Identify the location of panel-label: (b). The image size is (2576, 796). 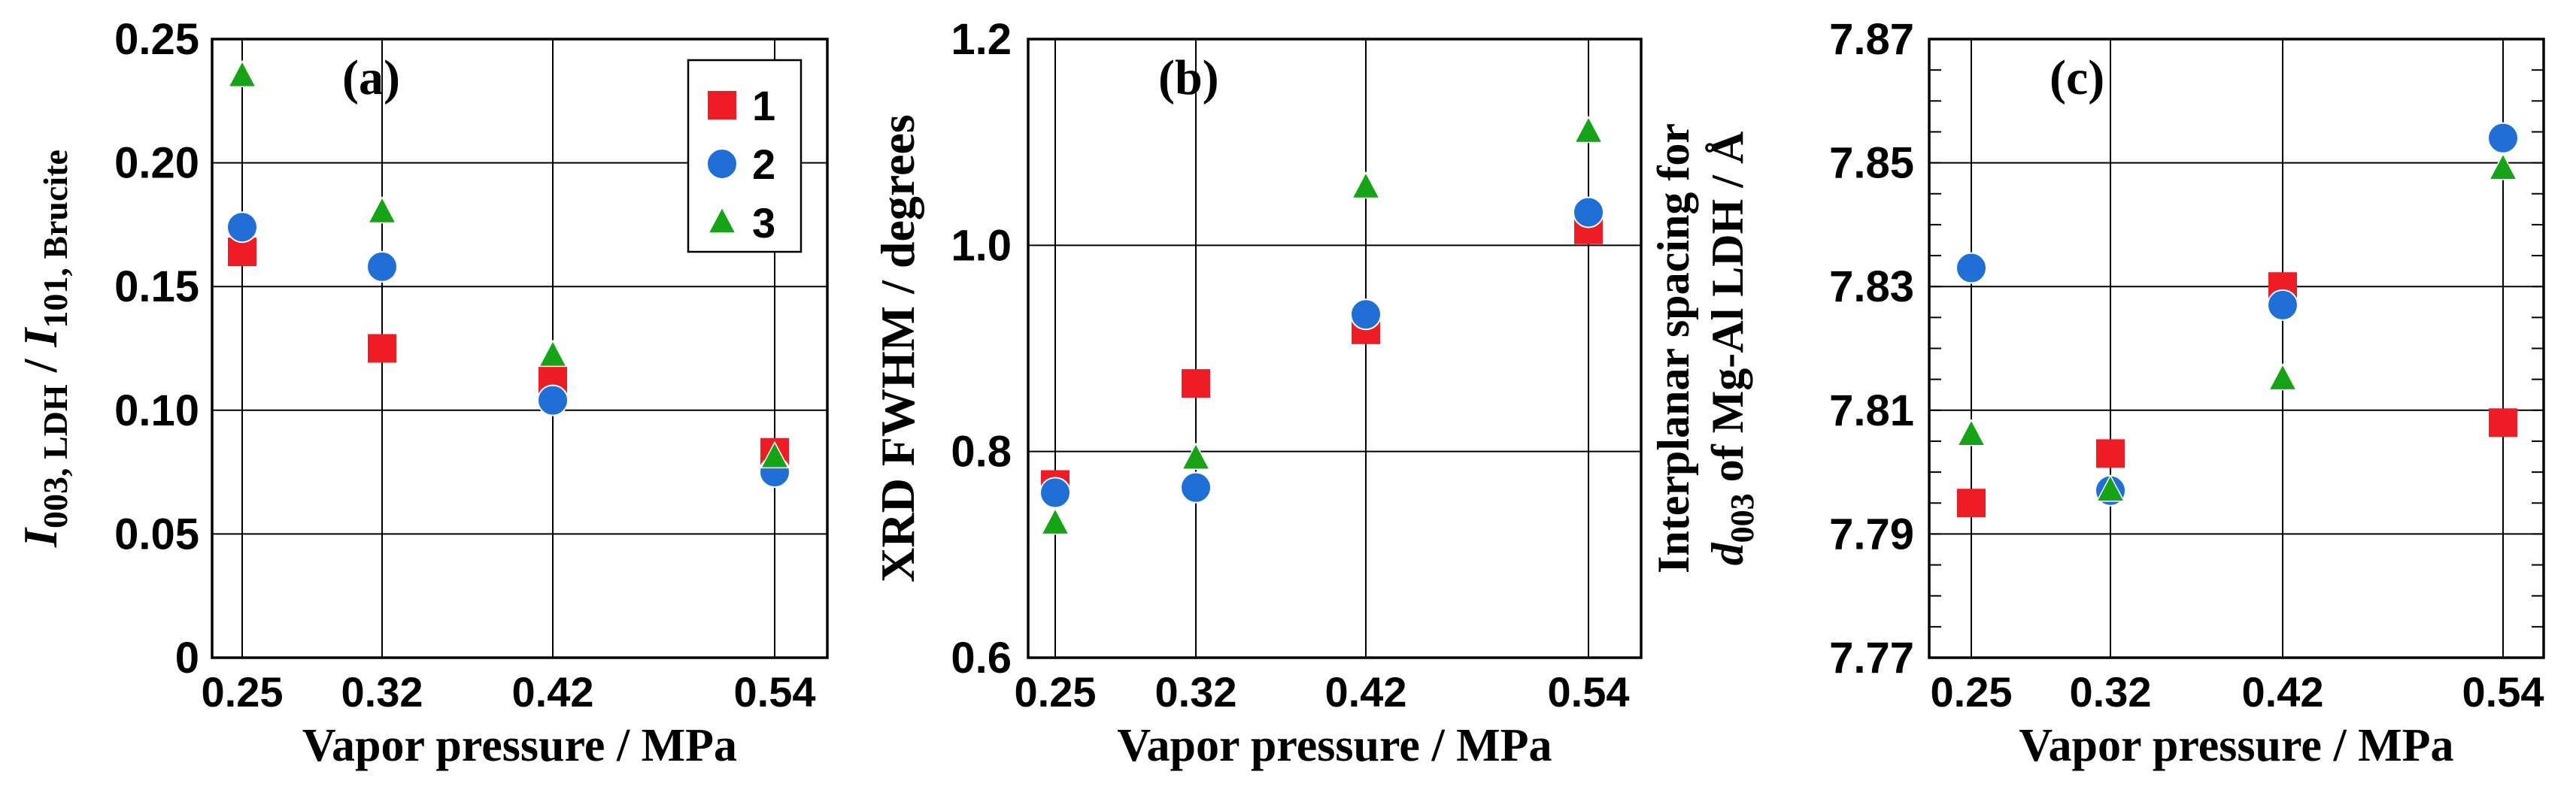
(1188, 77).